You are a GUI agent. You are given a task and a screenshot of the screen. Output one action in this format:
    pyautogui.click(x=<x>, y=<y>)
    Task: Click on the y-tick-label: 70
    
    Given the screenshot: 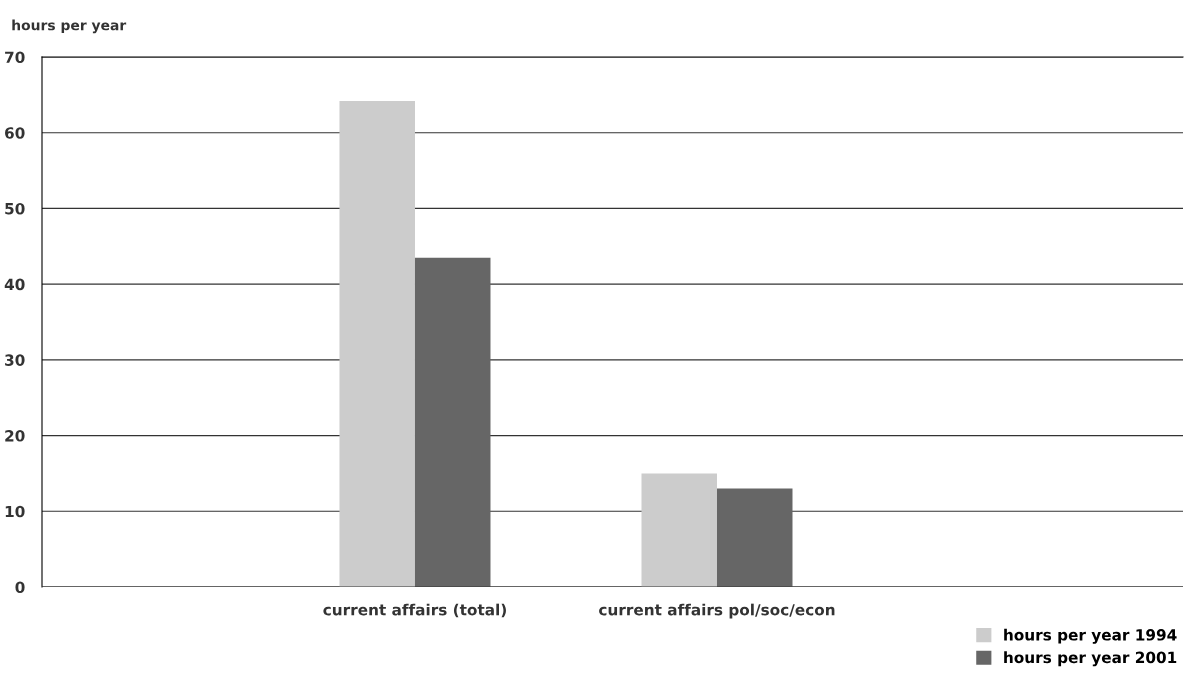 What is the action you would take?
    pyautogui.click(x=15, y=57)
    